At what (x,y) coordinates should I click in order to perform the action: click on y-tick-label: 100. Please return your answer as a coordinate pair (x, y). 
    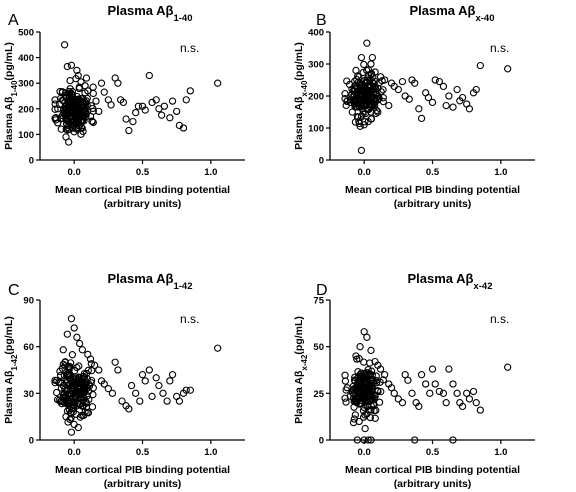
    Looking at the image, I should click on (26, 135).